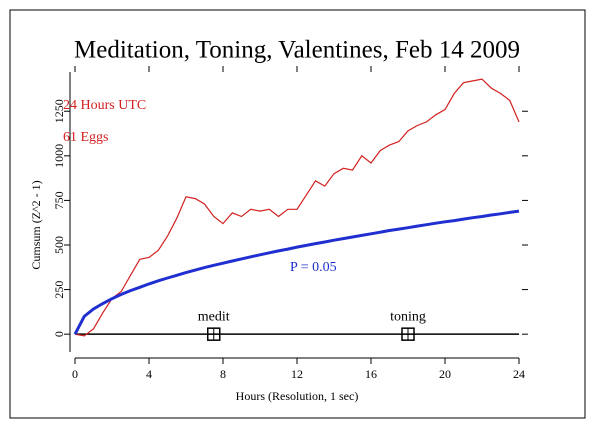  What do you see at coordinates (297, 374) in the screenshot?
I see `x-tick-label: 12` at bounding box center [297, 374].